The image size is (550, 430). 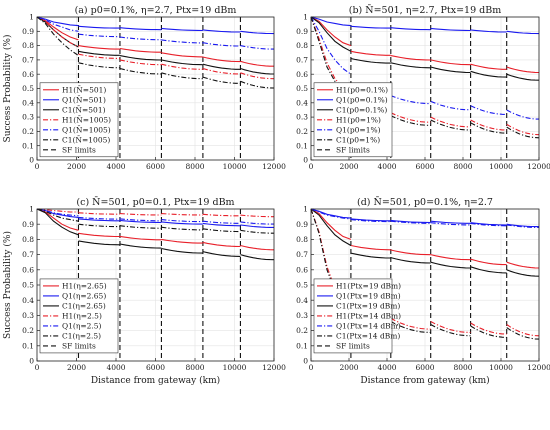 I want to click on x-tick-label: 8000, so click(x=462, y=367).